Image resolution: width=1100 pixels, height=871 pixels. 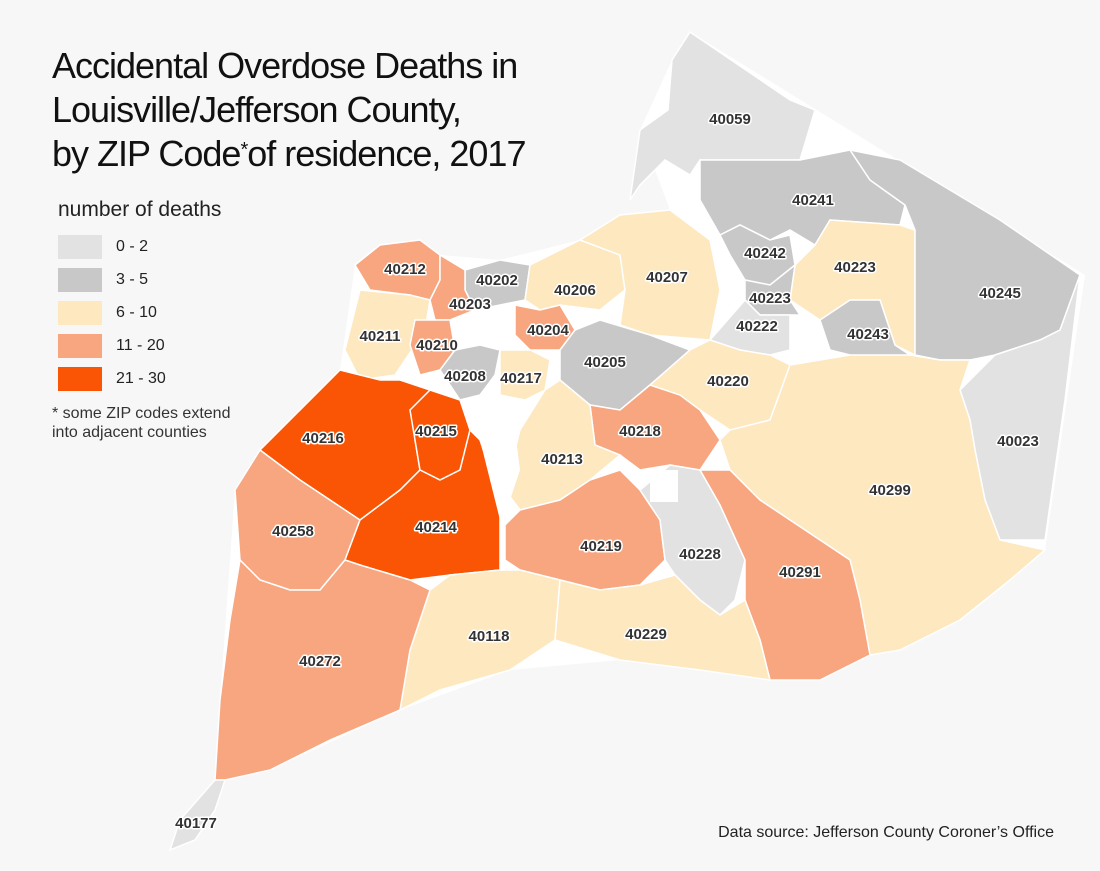 What do you see at coordinates (800, 572) in the screenshot?
I see `zip-label-40291: 40291` at bounding box center [800, 572].